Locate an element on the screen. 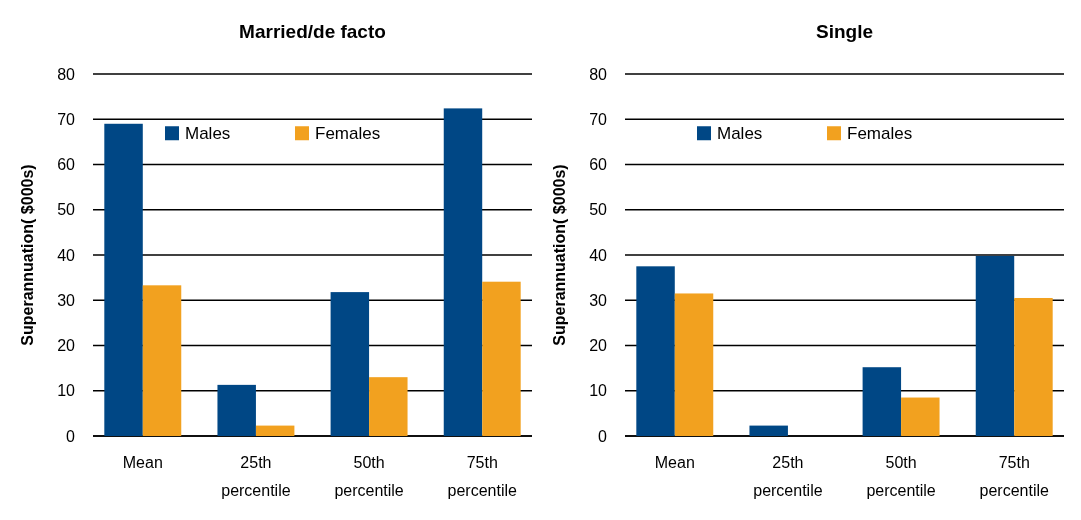  chart-title: Married/de facto is located at coordinates (312, 31).